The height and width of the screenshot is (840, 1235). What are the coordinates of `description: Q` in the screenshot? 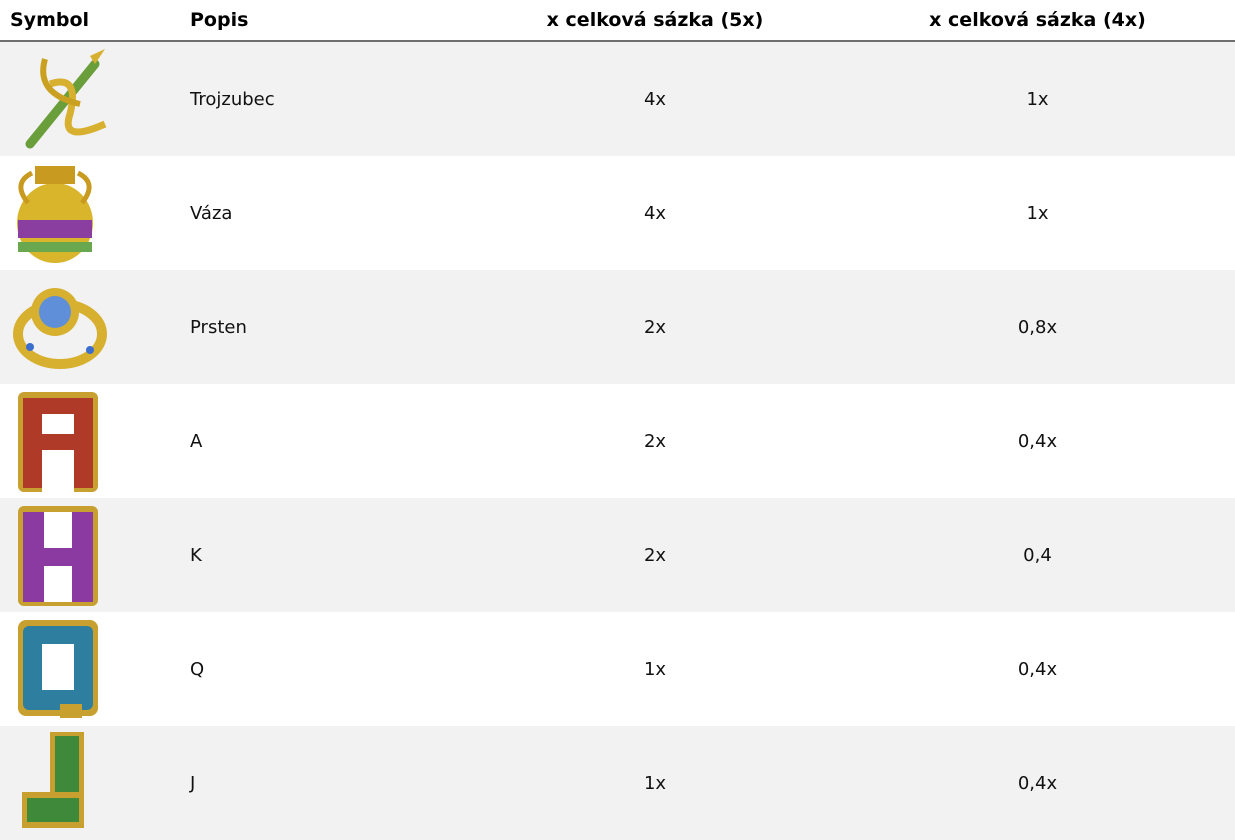 It's located at (197, 669).